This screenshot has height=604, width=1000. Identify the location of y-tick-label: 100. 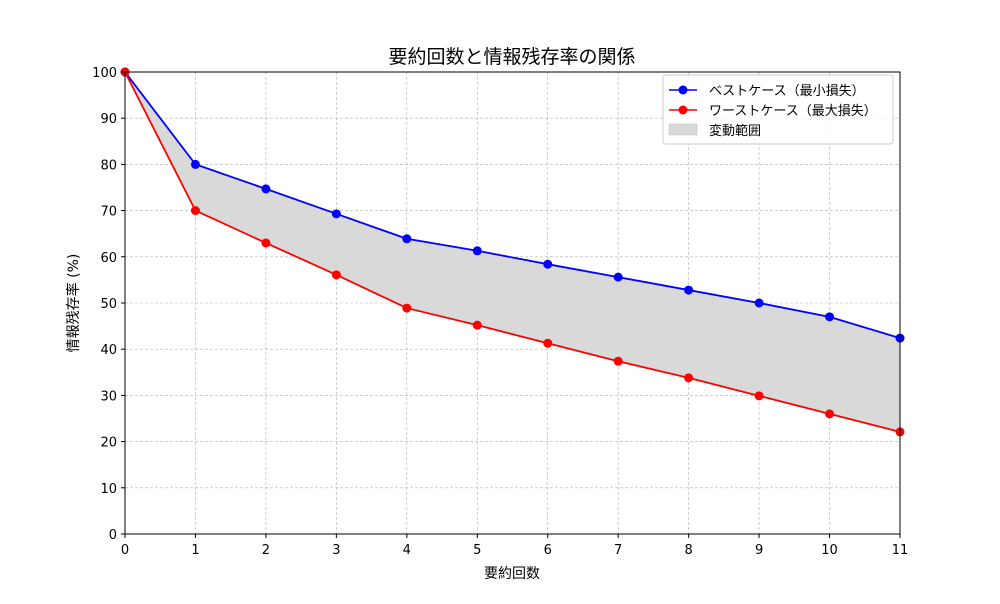
(104, 73).